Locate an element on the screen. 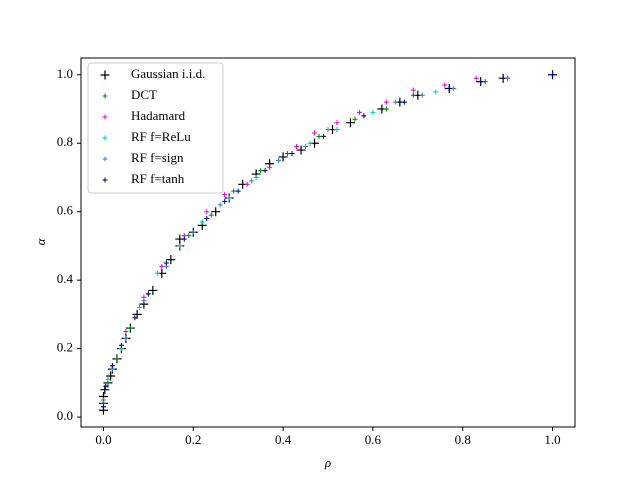 This screenshot has width=640, height=480. legend-label: Hadamard is located at coordinates (158, 115).